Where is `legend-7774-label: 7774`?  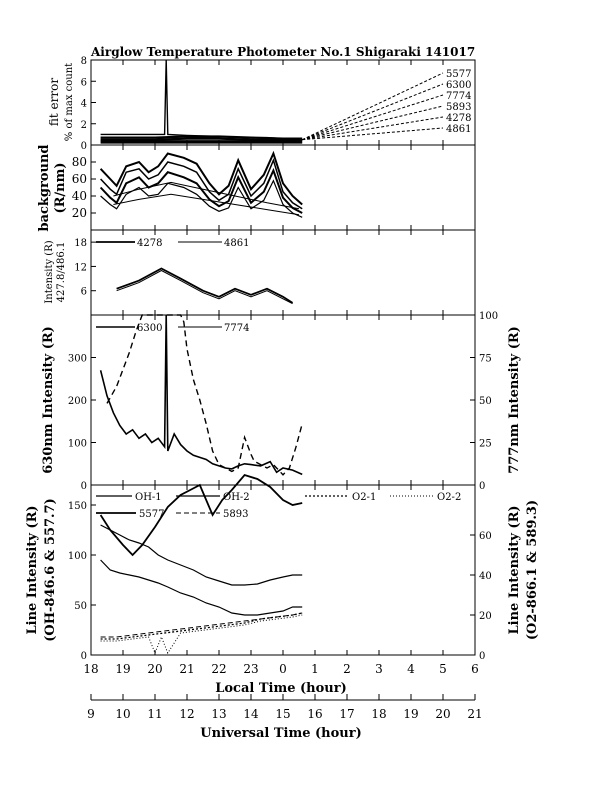 legend-7774-label: 7774 is located at coordinates (236, 328).